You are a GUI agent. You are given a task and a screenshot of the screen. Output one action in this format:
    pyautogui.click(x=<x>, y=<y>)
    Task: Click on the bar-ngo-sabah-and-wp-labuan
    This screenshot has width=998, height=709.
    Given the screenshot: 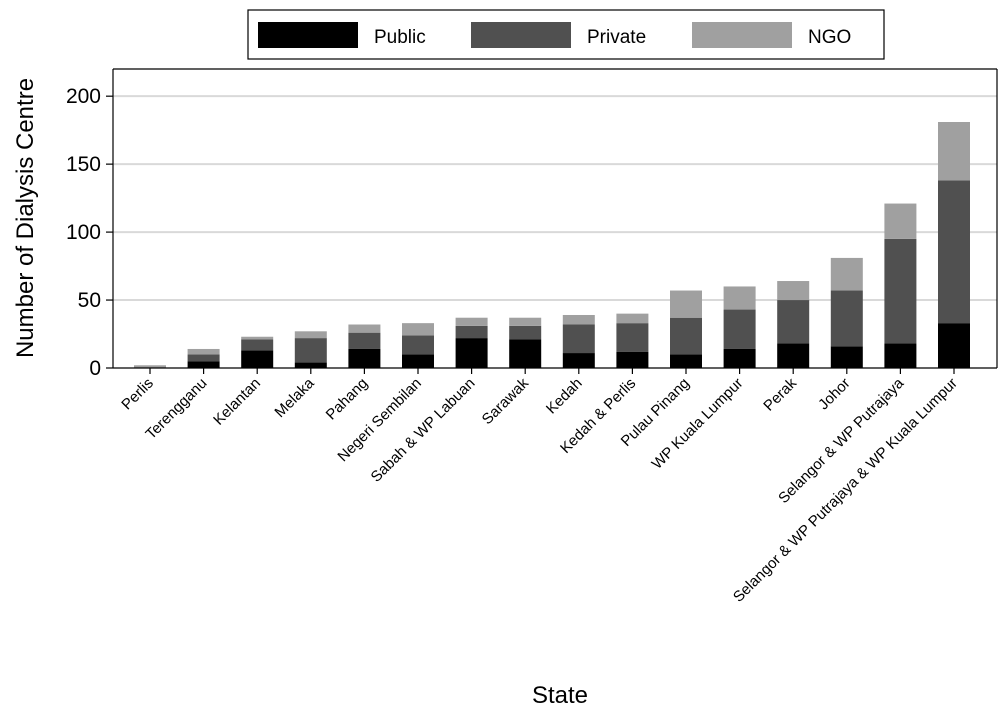 What is the action you would take?
    pyautogui.click(x=471, y=321)
    